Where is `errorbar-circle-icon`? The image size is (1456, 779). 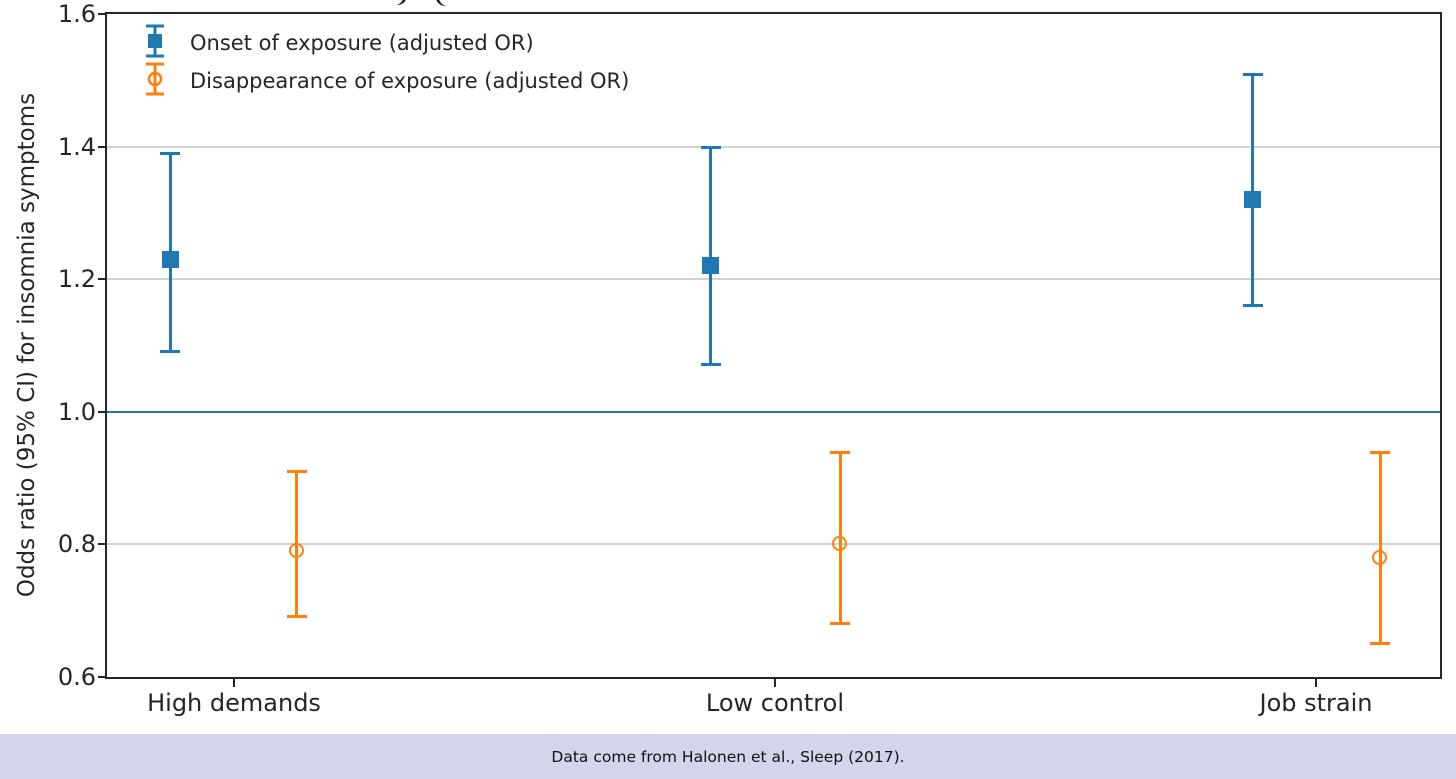 errorbar-circle-icon is located at coordinates (155, 81).